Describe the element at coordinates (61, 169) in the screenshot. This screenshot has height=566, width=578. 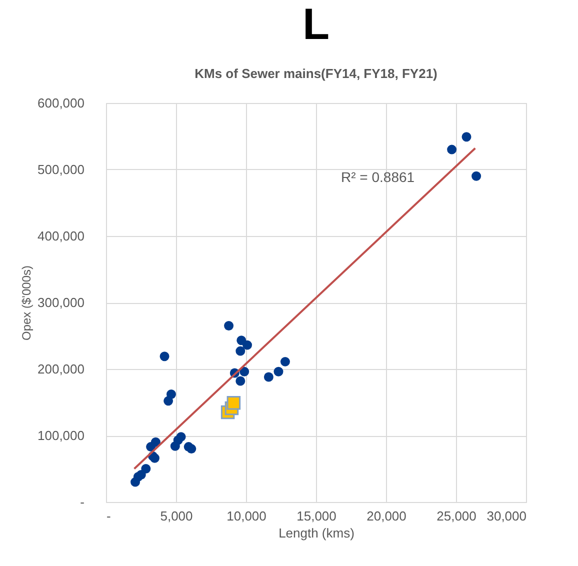
I see `y-tick-label: 500,000` at that location.